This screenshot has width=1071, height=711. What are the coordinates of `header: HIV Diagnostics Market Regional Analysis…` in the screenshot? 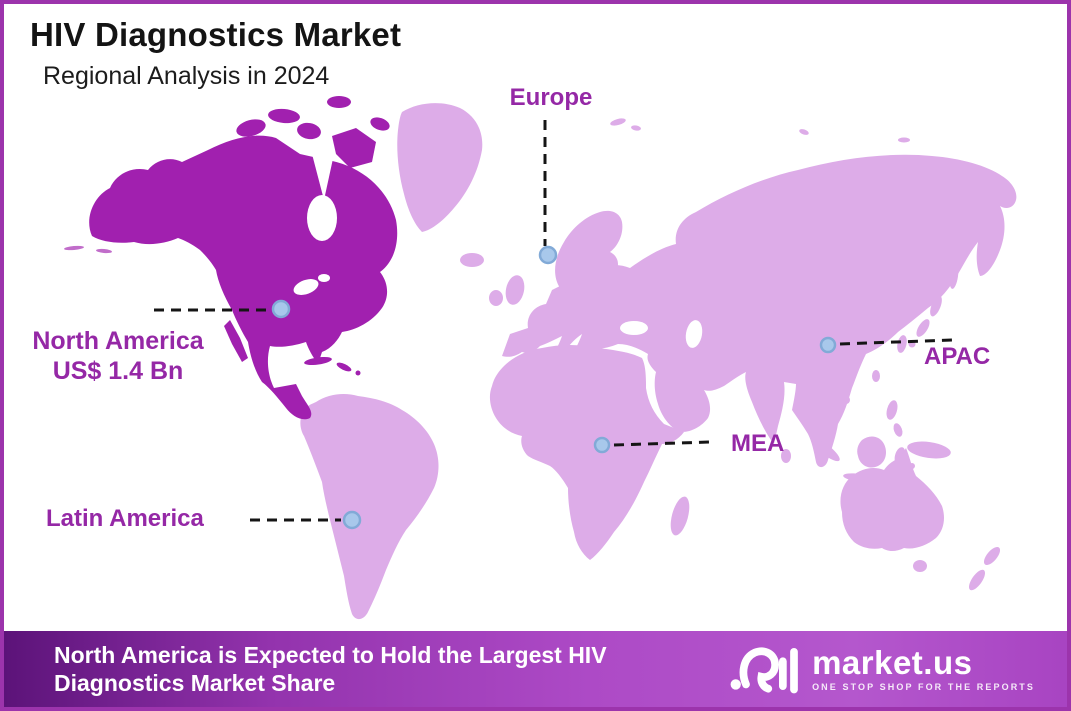 It's located at (215, 53).